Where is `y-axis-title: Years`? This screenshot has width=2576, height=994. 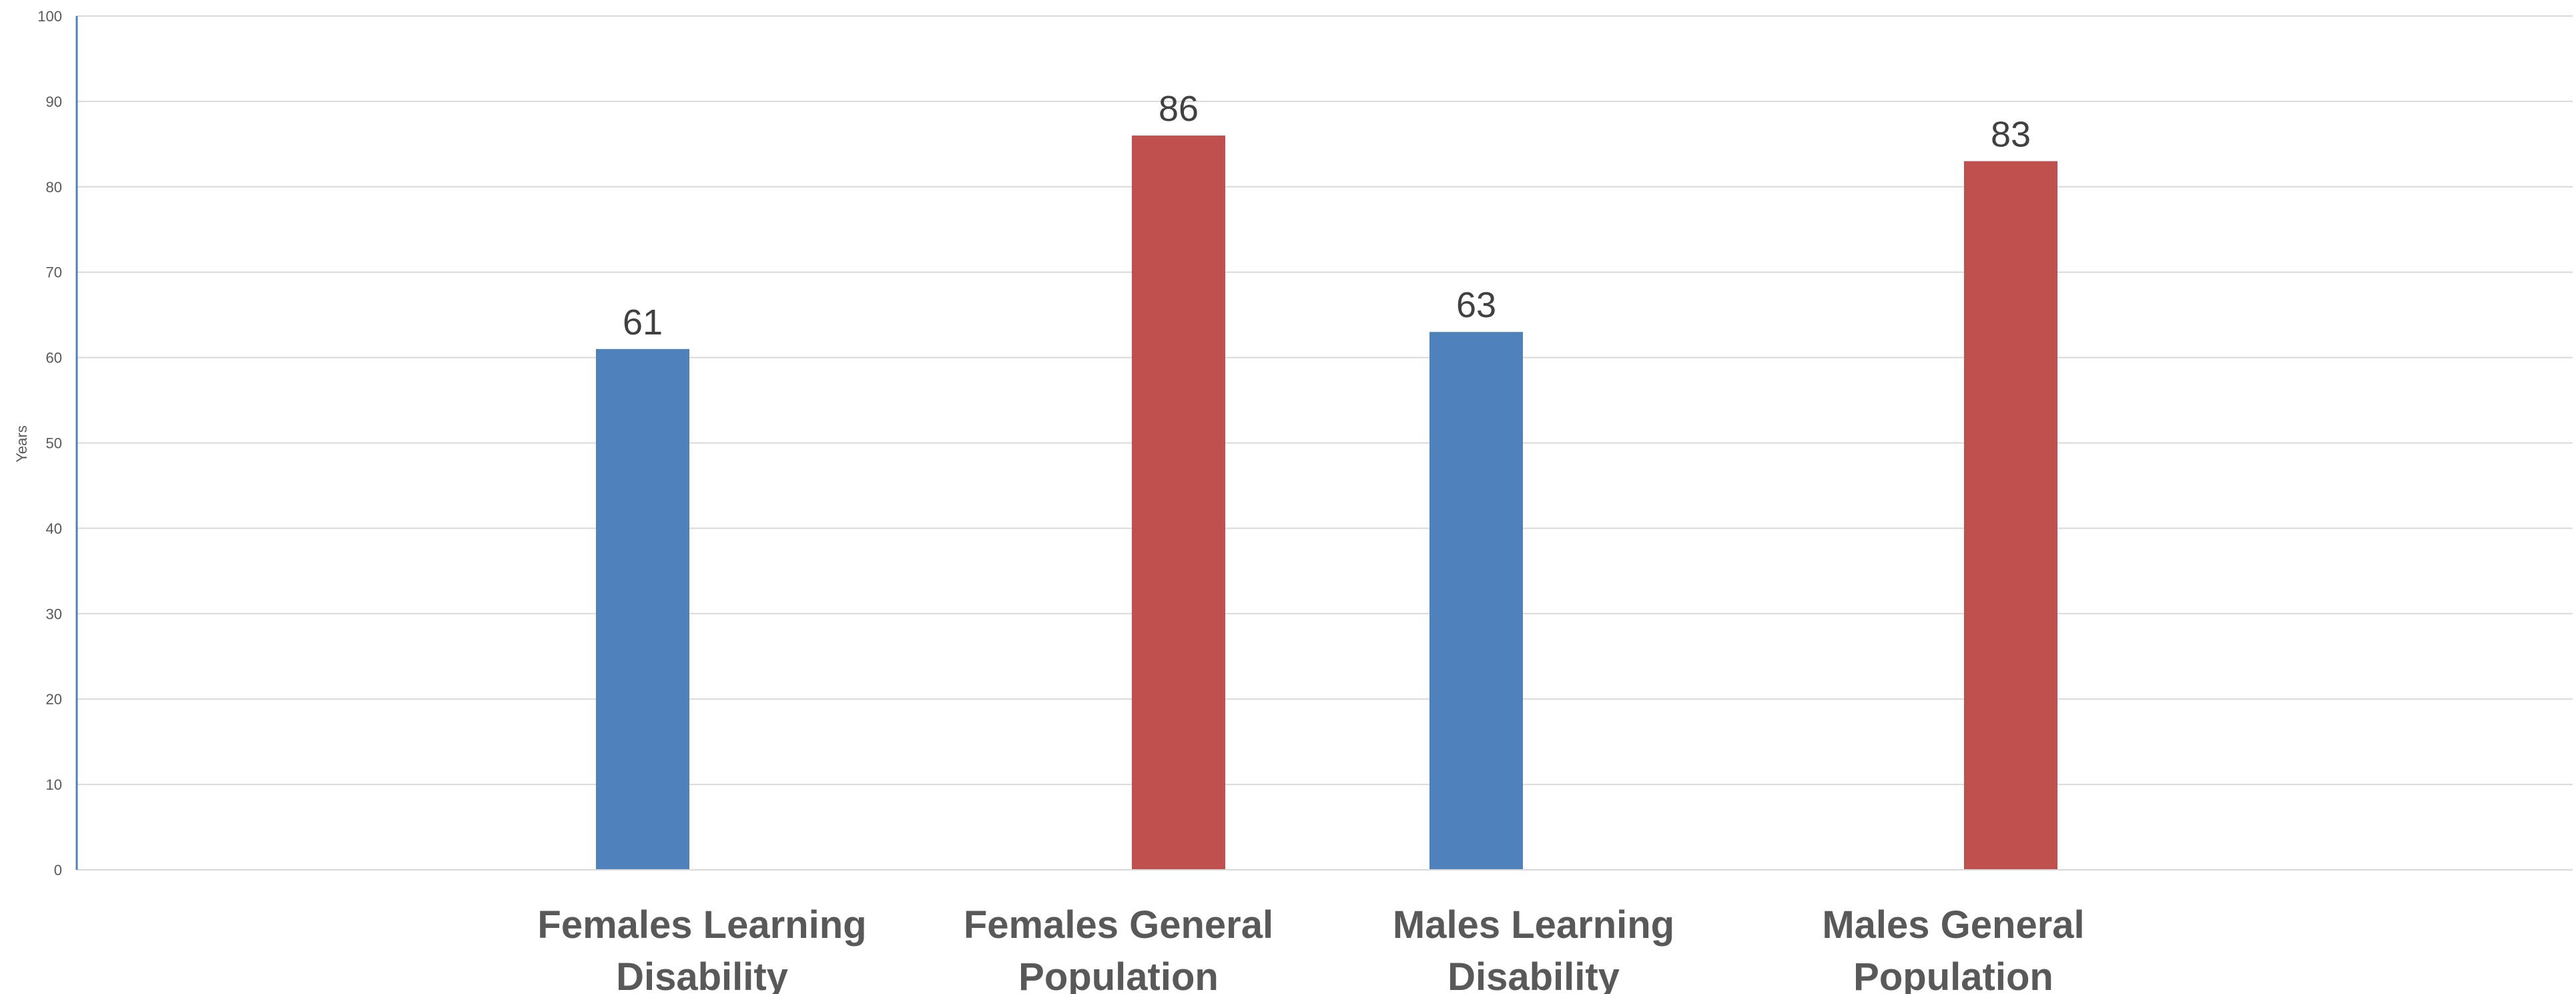 y-axis-title: Years is located at coordinates (21, 444).